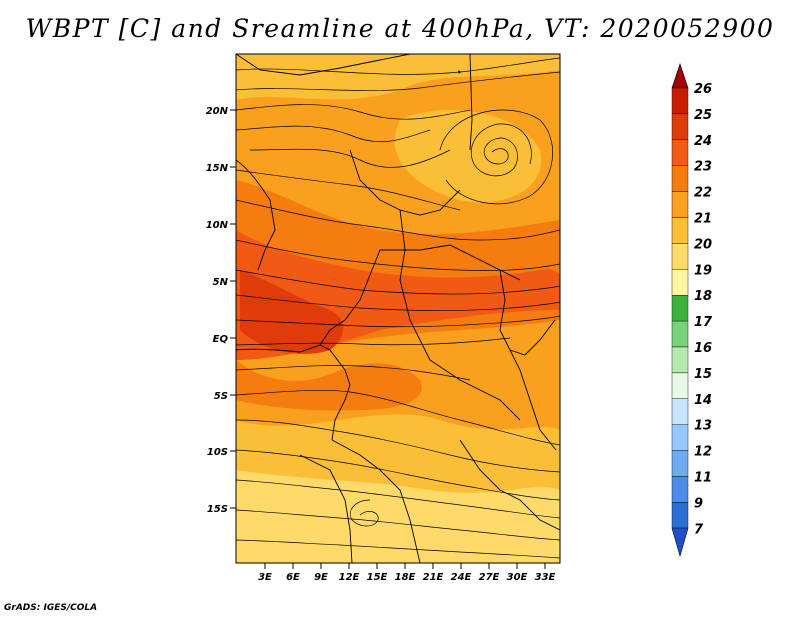 Image resolution: width=800 pixels, height=618 pixels. I want to click on colorbar-label: 26, so click(703, 89).